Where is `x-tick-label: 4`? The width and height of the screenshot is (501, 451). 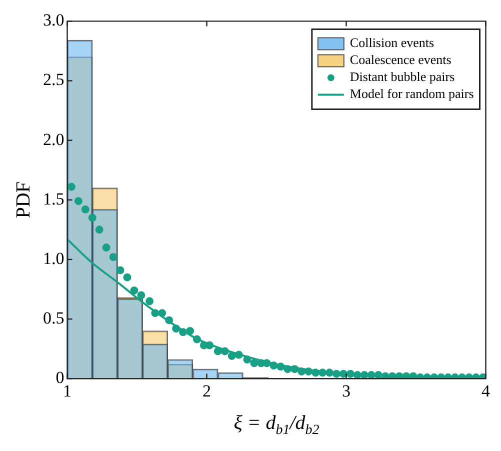
x-tick-label: 4 is located at coordinates (486, 390).